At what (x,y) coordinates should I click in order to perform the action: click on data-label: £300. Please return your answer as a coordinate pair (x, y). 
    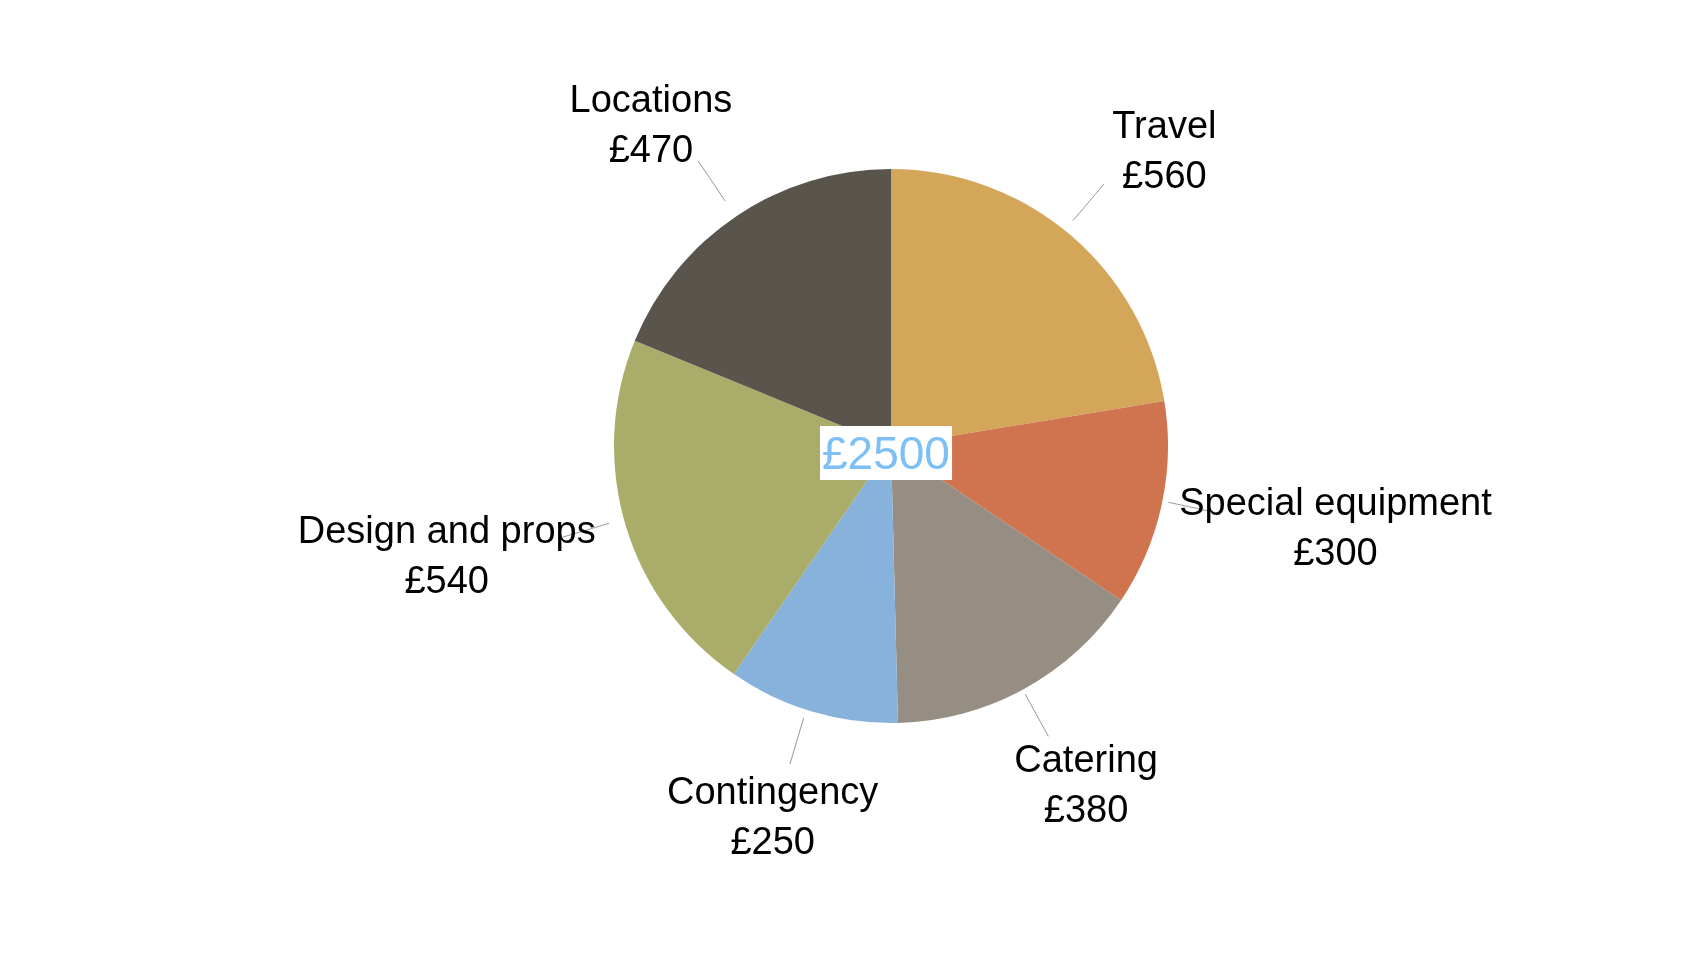
    Looking at the image, I should click on (1335, 552).